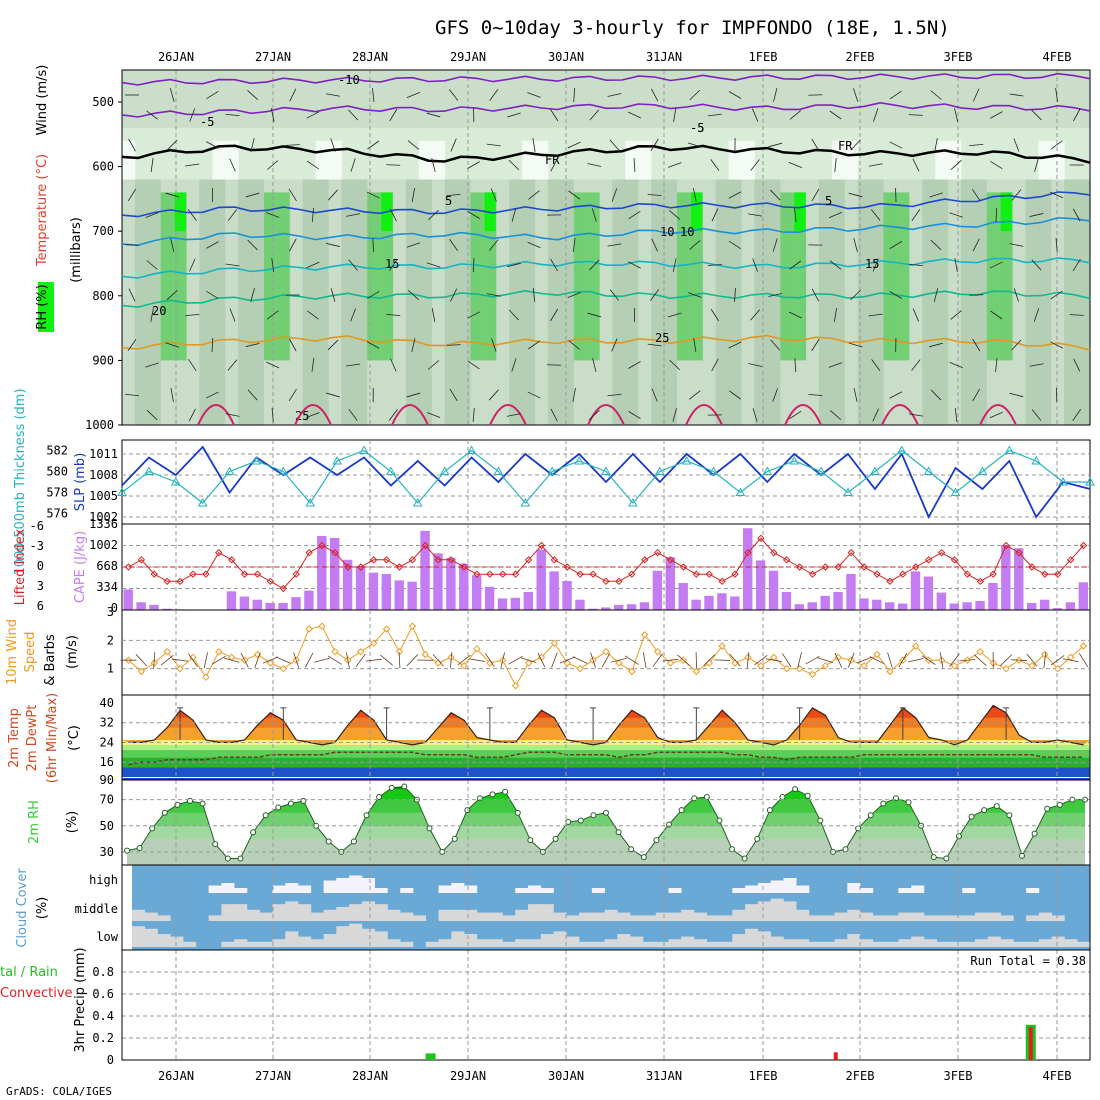 The width and height of the screenshot is (1100, 1100). What do you see at coordinates (80, 567) in the screenshot?
I see `cape-label: CAPE (J/kg)` at bounding box center [80, 567].